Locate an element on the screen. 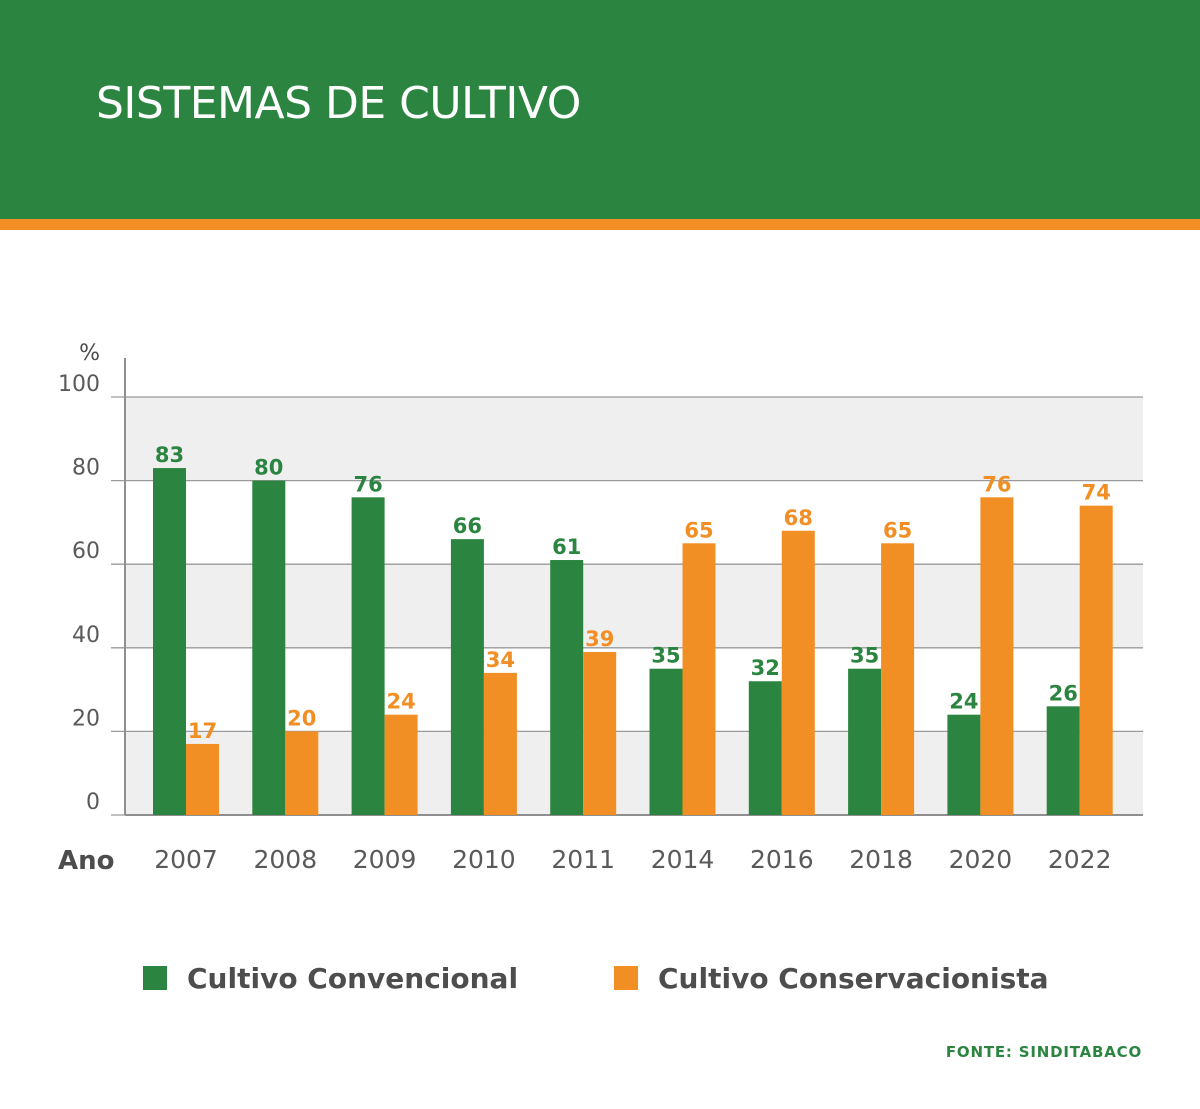  y-axis-label: % is located at coordinates (89, 353).